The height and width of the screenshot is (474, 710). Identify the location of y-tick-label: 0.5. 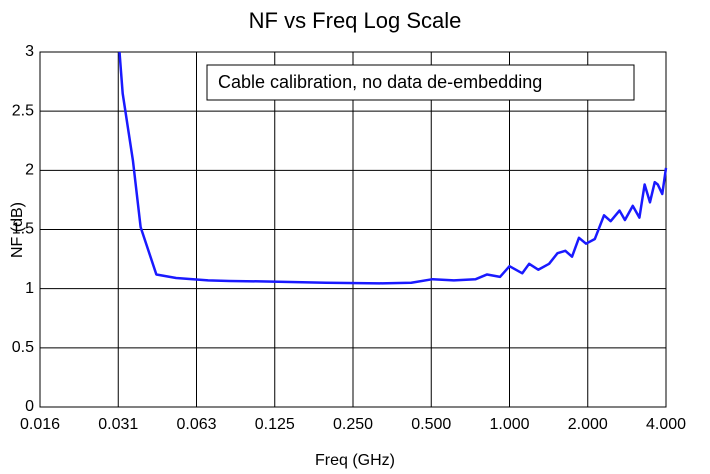
(23, 347).